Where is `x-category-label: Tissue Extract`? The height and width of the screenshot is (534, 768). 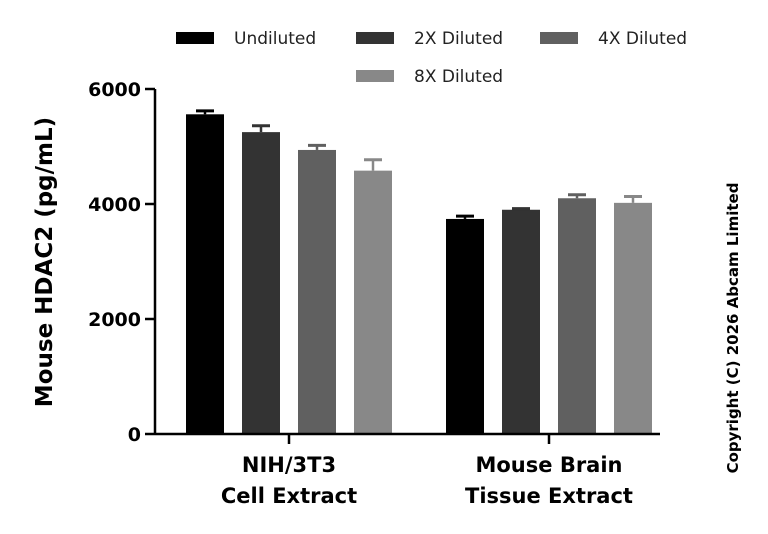 x-category-label: Tissue Extract is located at coordinates (549, 496).